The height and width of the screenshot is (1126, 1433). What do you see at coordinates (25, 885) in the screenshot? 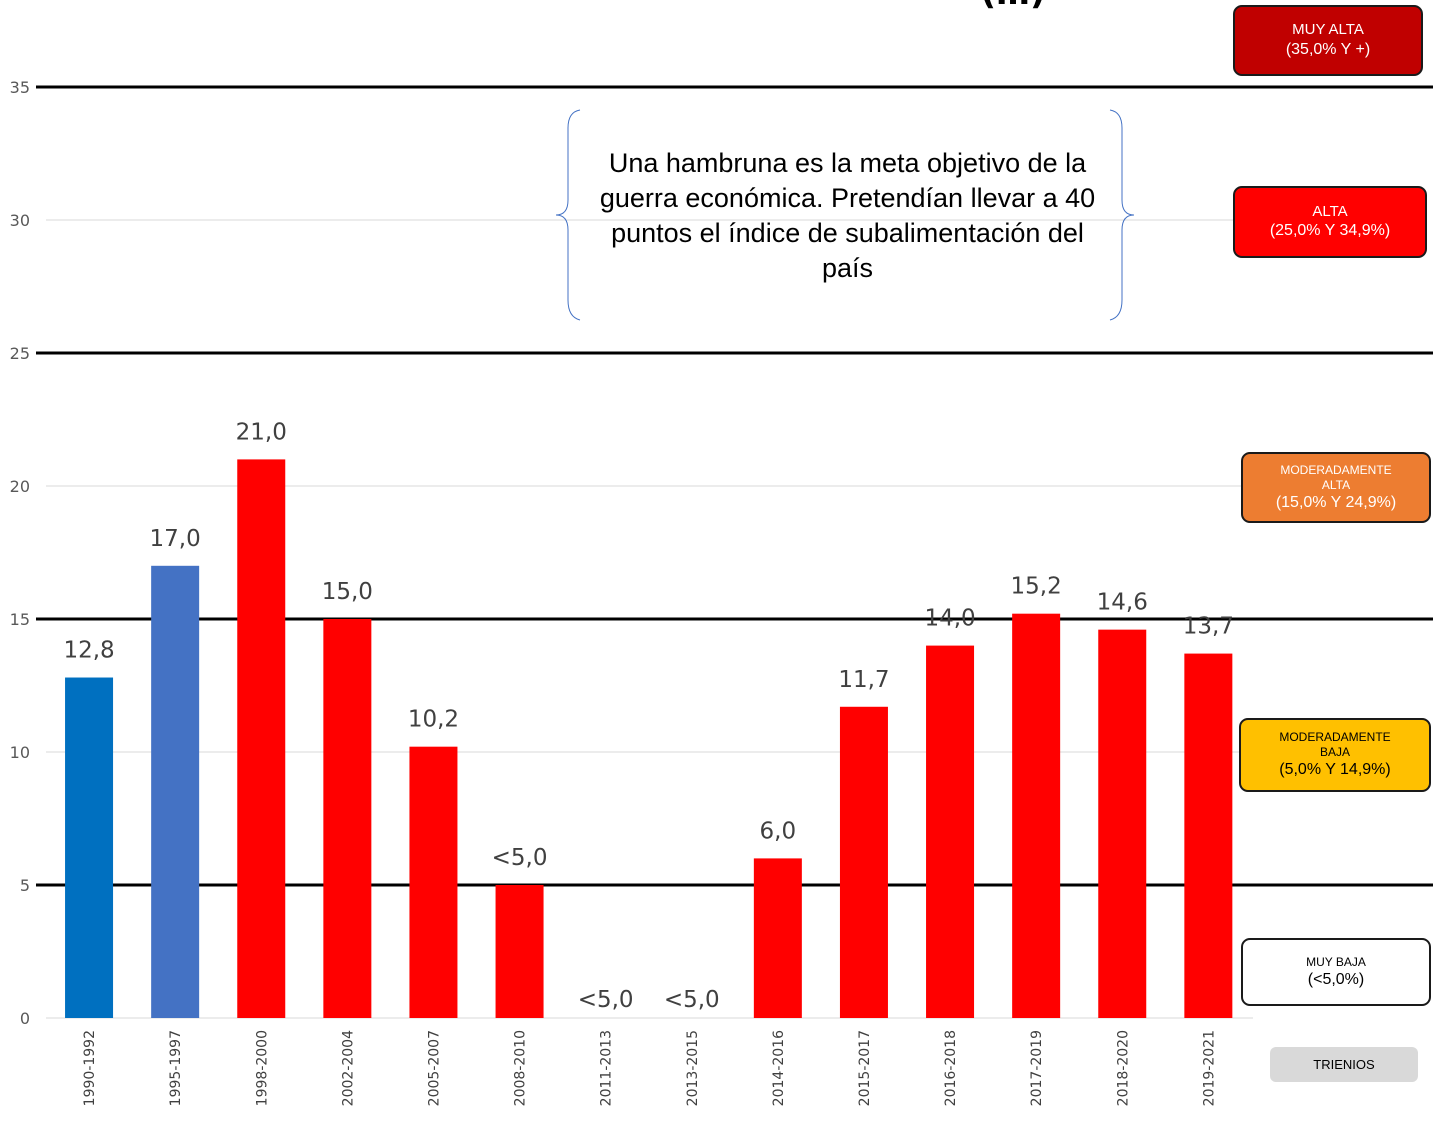
I see `y-tick-label: 5` at bounding box center [25, 885].